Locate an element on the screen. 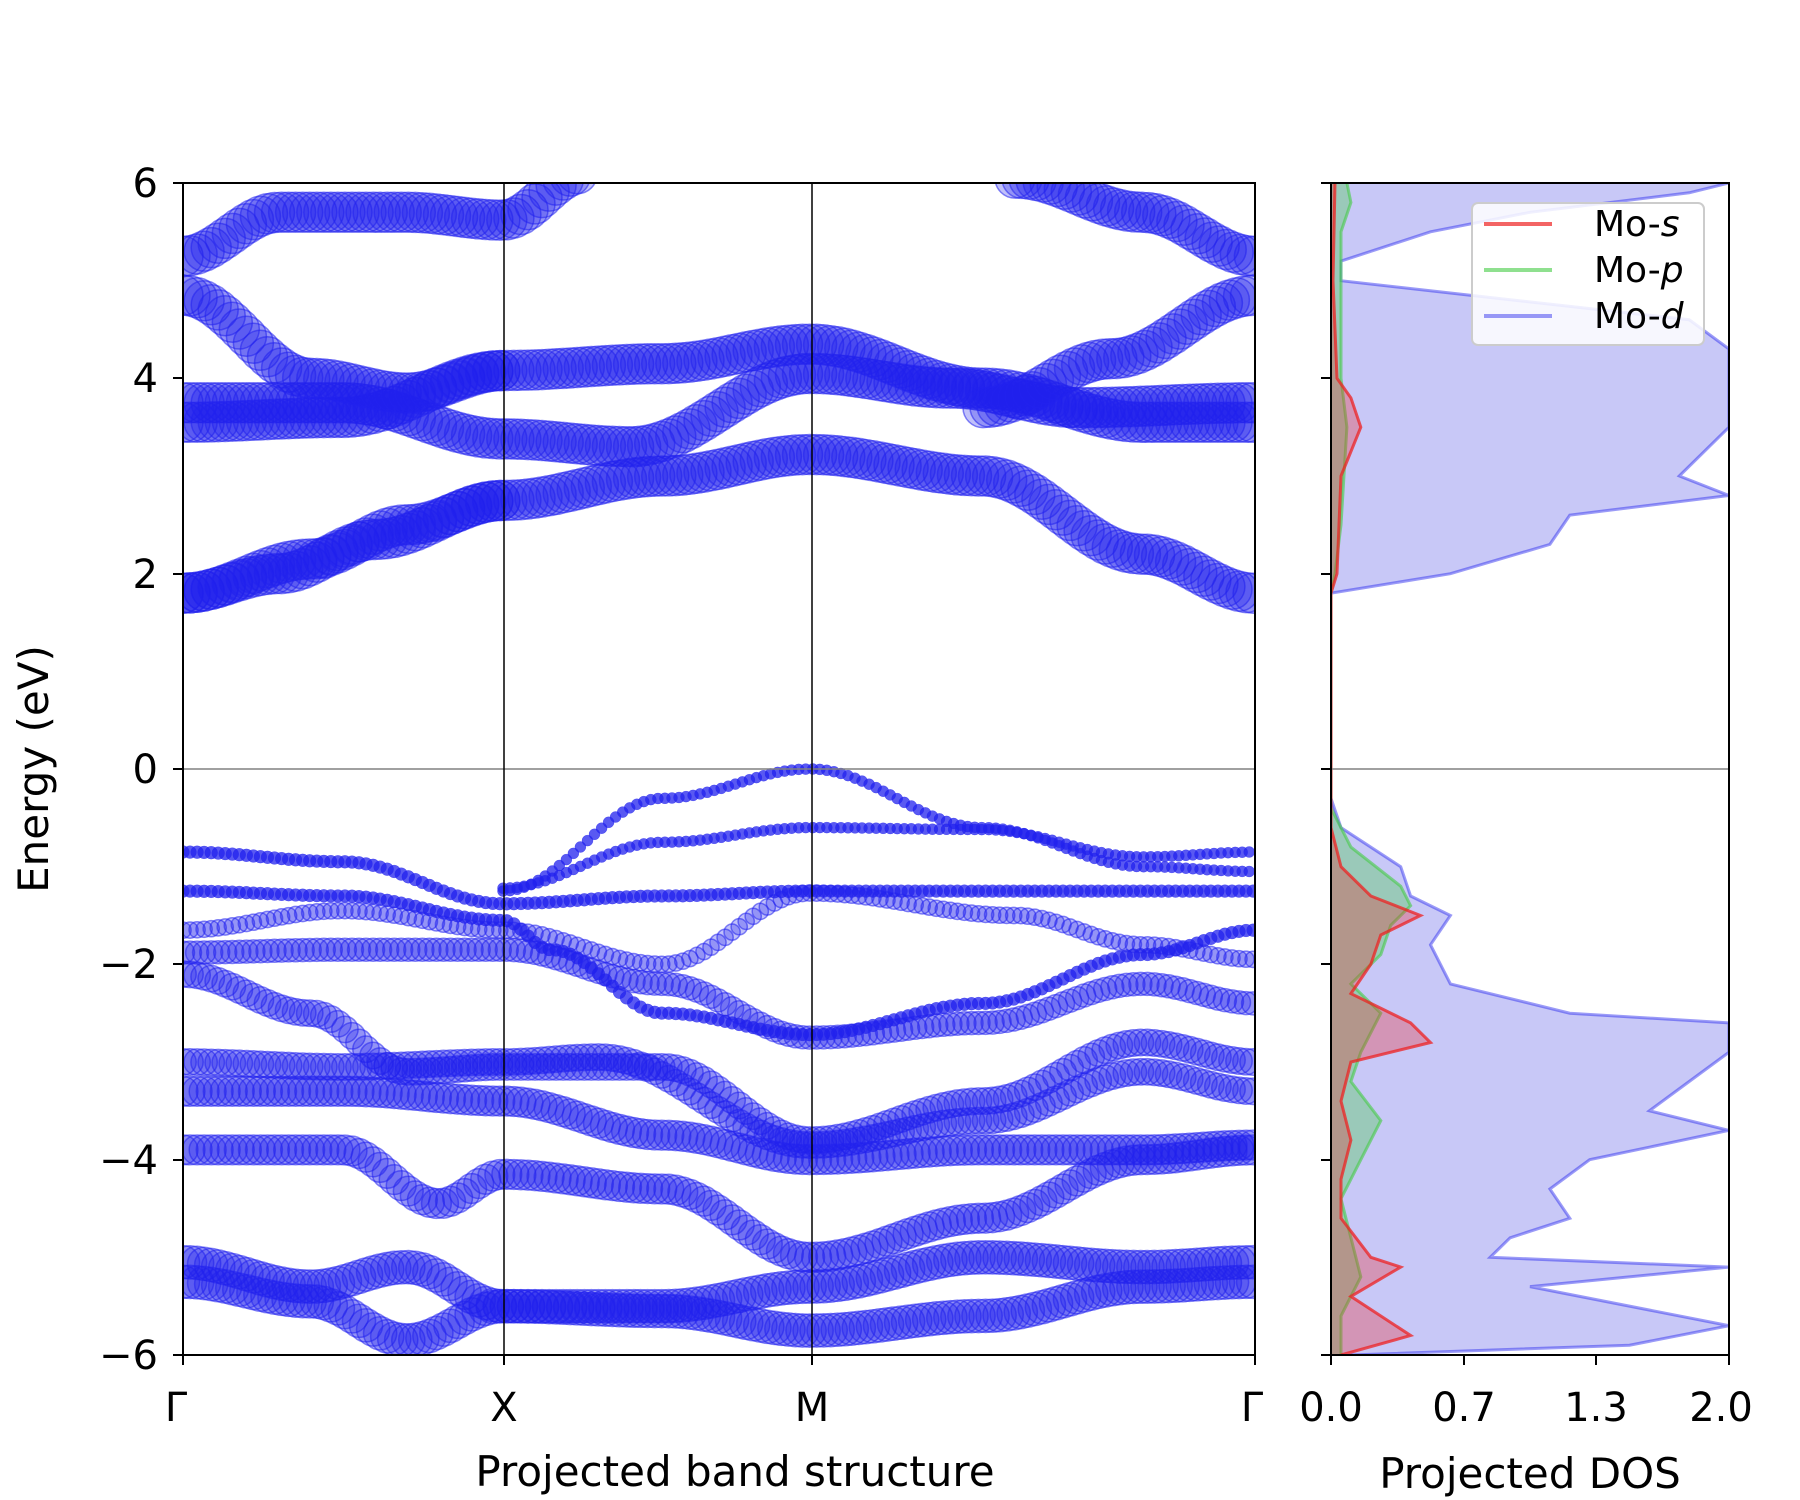  legend-label-s: Mo-s is located at coordinates (1637, 224).